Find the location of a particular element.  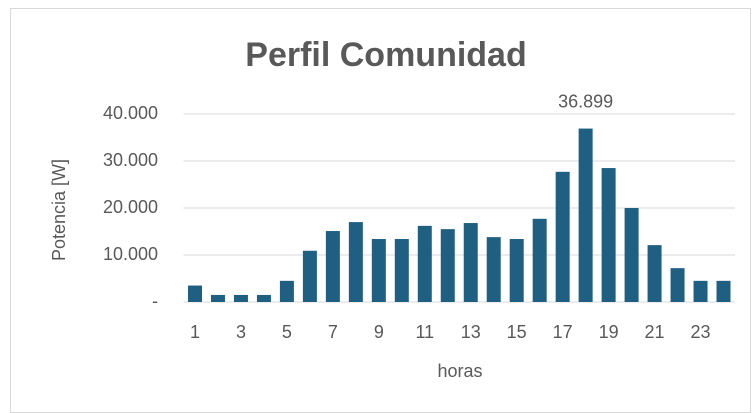

y-tick-label: 20.000 is located at coordinates (130, 207).